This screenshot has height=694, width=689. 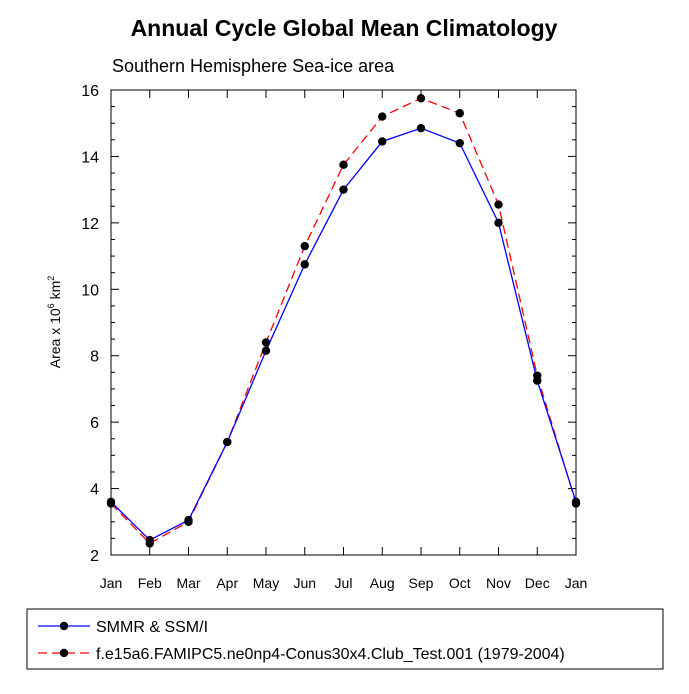 I want to click on y-axis-label-sup2: 2, so click(x=51, y=278).